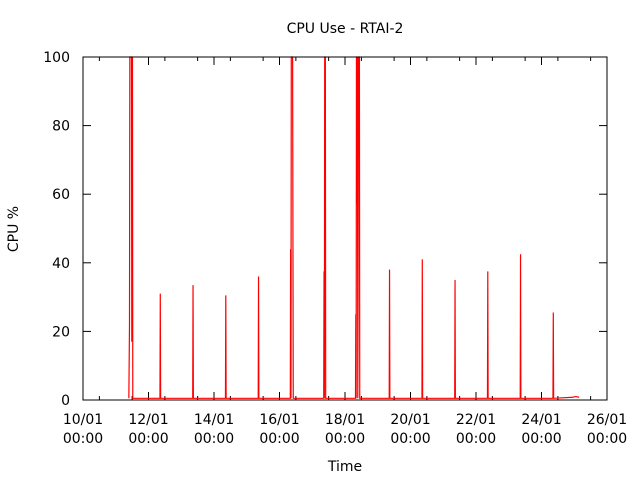  Describe the element at coordinates (345, 420) in the screenshot. I see `x-tick-label-date: 18/01` at that location.